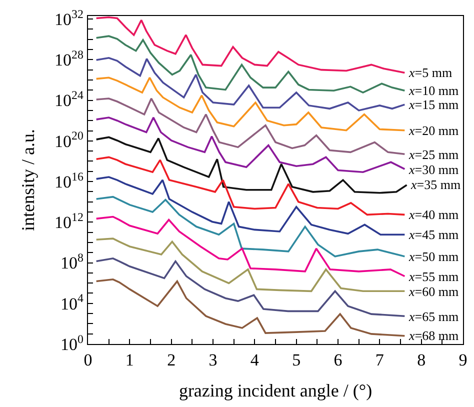 The width and height of the screenshot is (474, 407). I want to click on series-label: x=55 mm, so click(433, 276).